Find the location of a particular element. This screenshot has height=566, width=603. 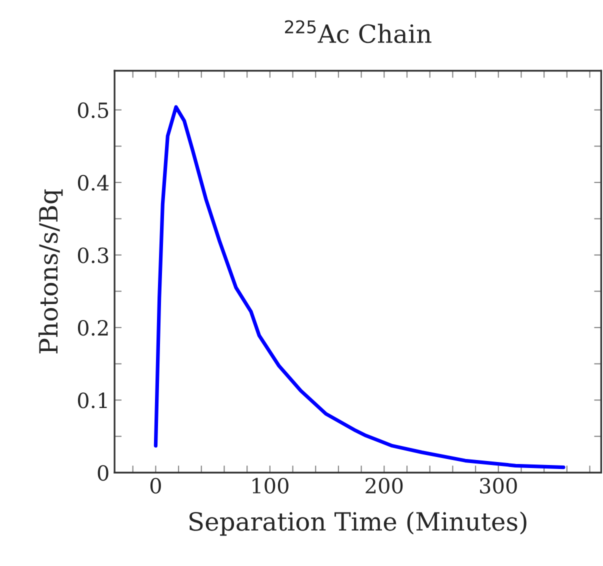

x-axis-title: Separation Time (Minutes) is located at coordinates (358, 524).